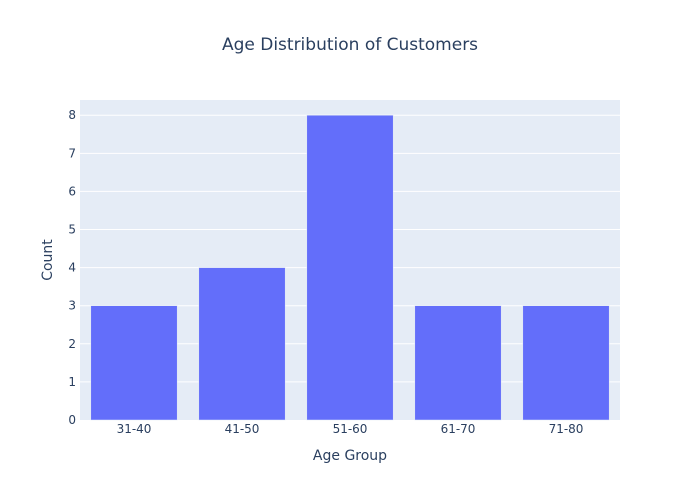 This screenshot has height=504, width=700. Describe the element at coordinates (350, 45) in the screenshot. I see `chart-title: Age Distribution of Customers` at that location.